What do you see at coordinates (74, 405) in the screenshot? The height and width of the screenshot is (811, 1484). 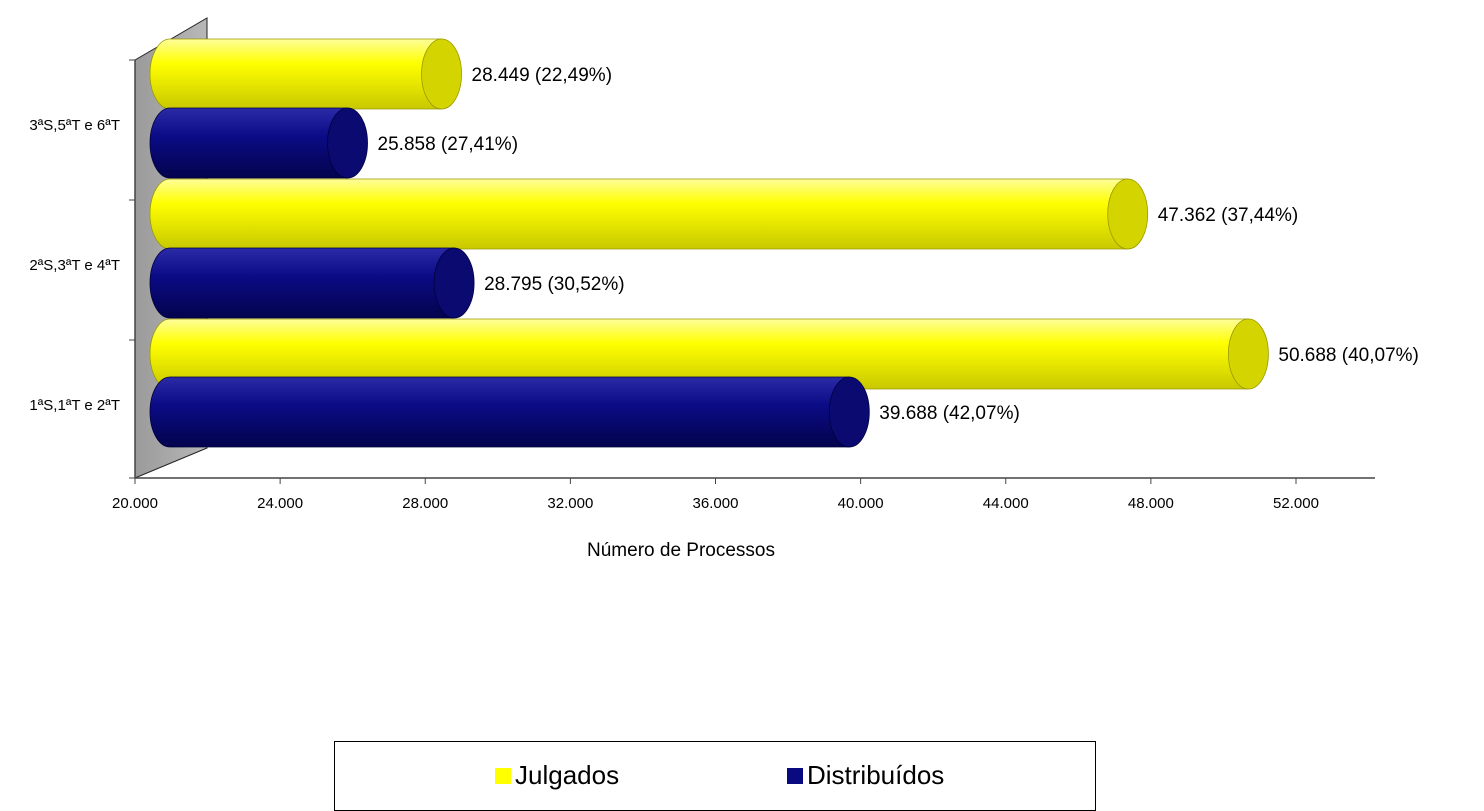 I see `category-label: 1ªS,1ªT e 2ªT` at bounding box center [74, 405].